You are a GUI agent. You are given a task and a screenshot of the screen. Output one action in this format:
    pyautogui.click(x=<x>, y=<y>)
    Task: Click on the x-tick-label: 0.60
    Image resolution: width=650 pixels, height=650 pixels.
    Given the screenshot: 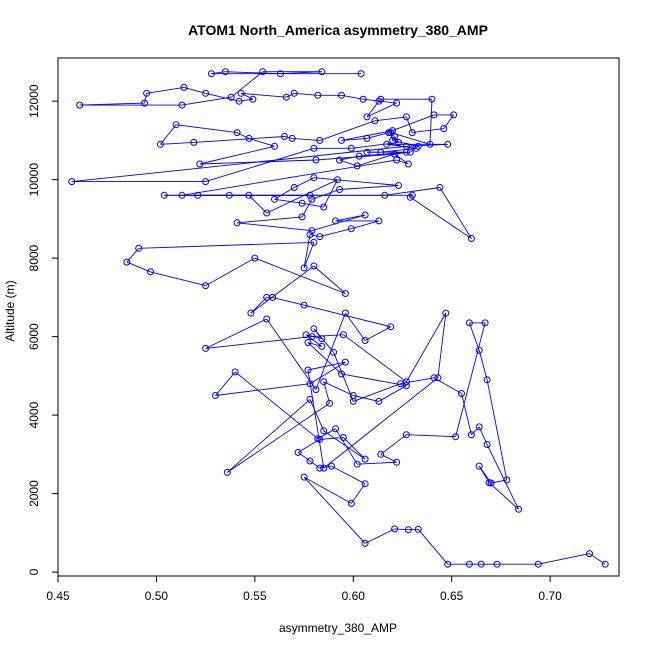 What is the action you would take?
    pyautogui.click(x=354, y=596)
    